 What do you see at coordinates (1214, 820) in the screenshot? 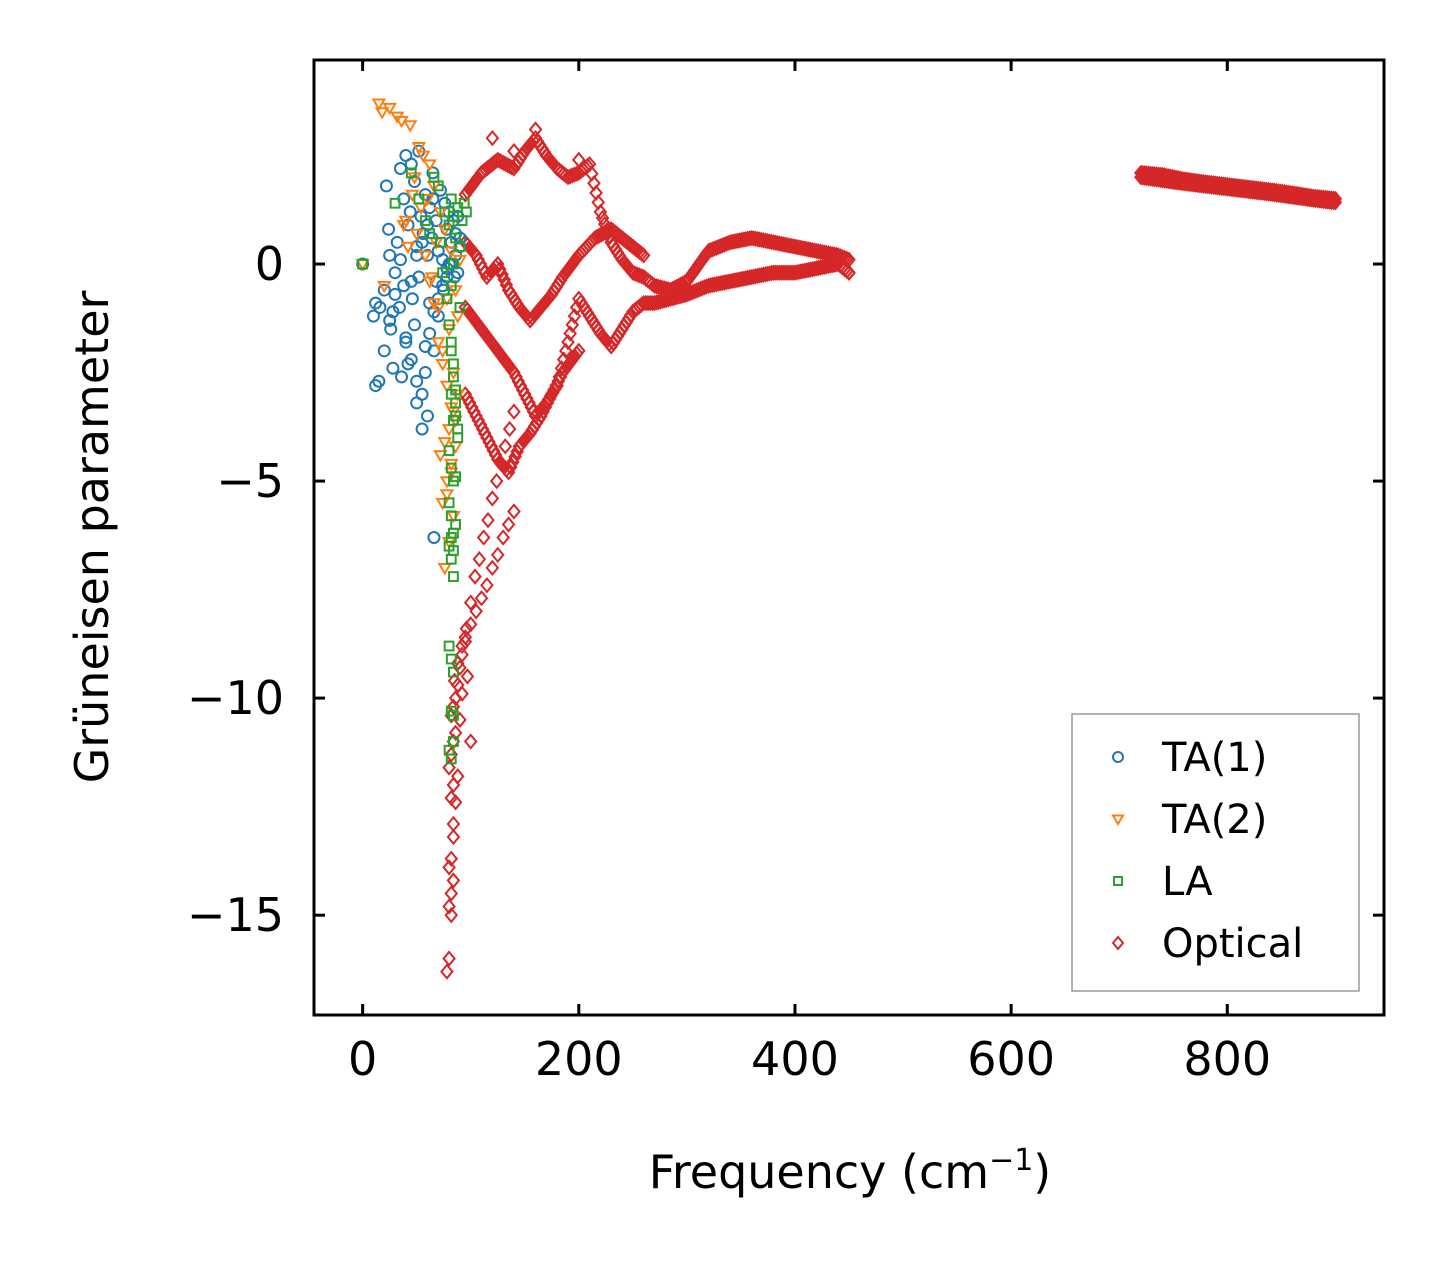
I see `legend-label-ta-2: TA(2)` at bounding box center [1214, 820].